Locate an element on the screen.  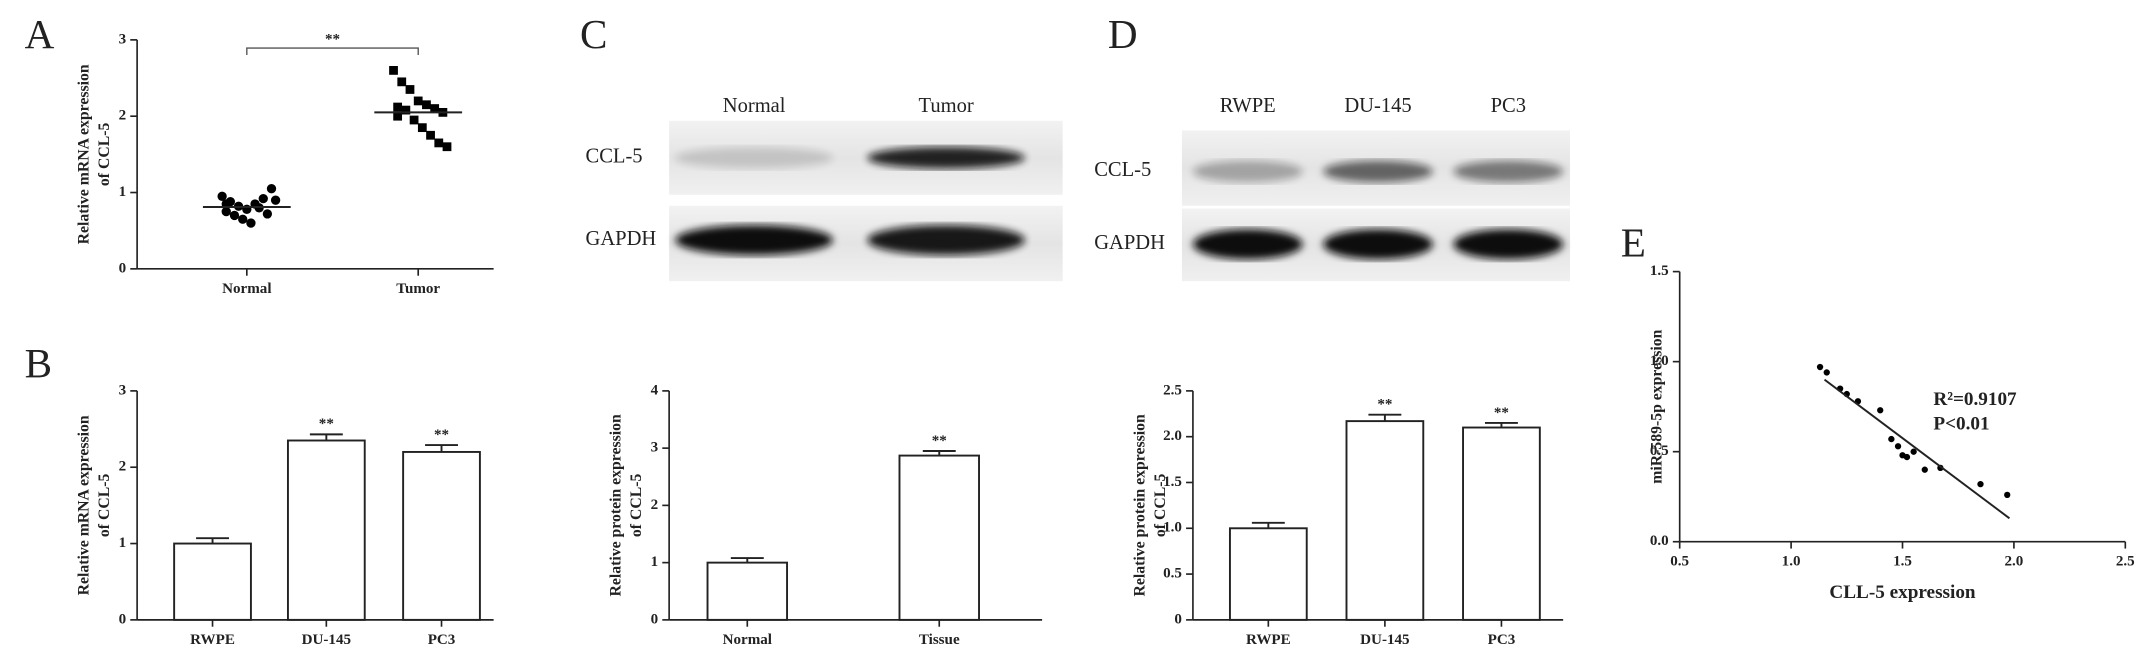
y-tick-label: 2.0 is located at coordinates (1172, 436).